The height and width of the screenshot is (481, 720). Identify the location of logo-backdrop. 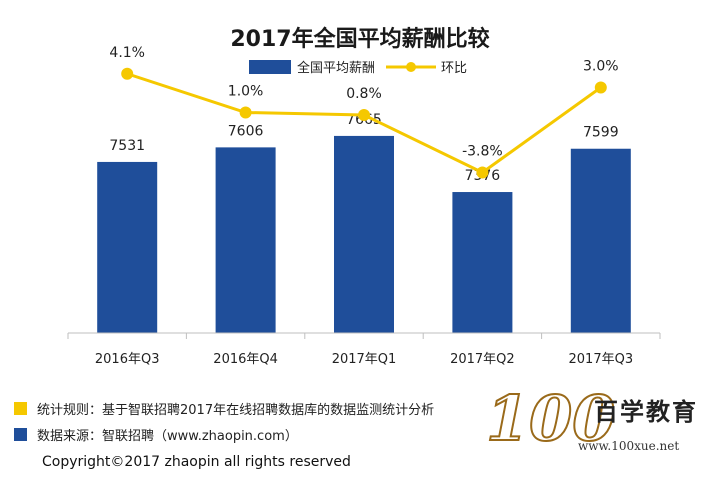
(597, 420).